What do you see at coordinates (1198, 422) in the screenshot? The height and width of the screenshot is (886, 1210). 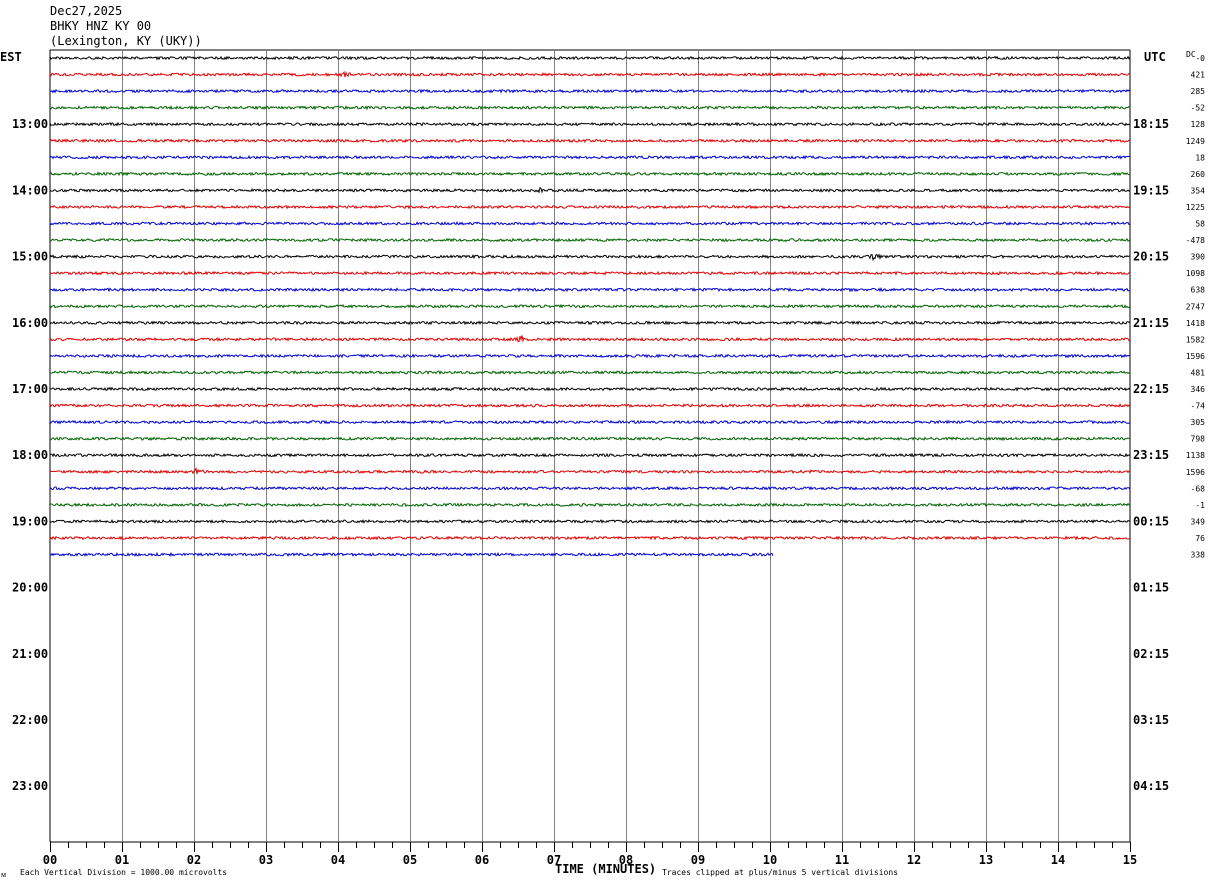 I see `dc-offset-label: 305` at bounding box center [1198, 422].